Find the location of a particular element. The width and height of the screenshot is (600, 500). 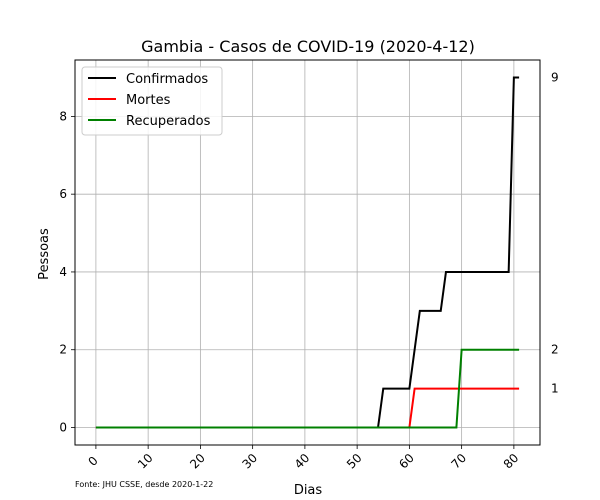

series-line-recuperados is located at coordinates (307, 388).